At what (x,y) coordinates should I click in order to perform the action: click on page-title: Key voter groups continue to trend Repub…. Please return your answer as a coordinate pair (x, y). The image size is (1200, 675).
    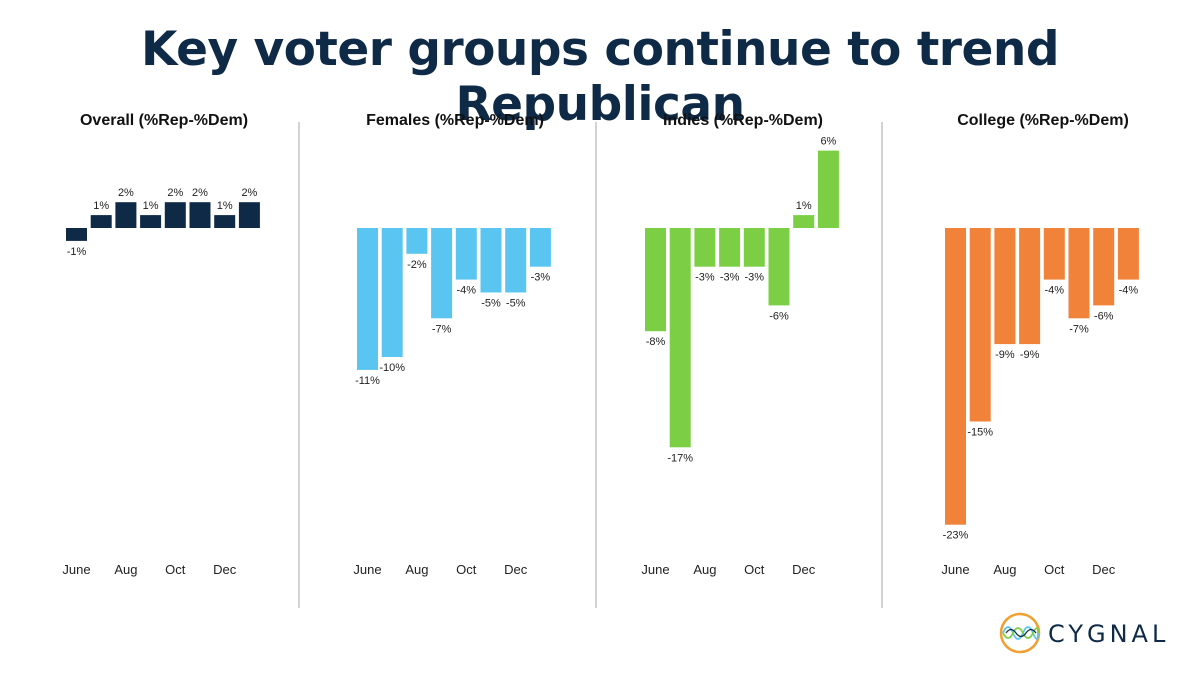
    Looking at the image, I should click on (600, 77).